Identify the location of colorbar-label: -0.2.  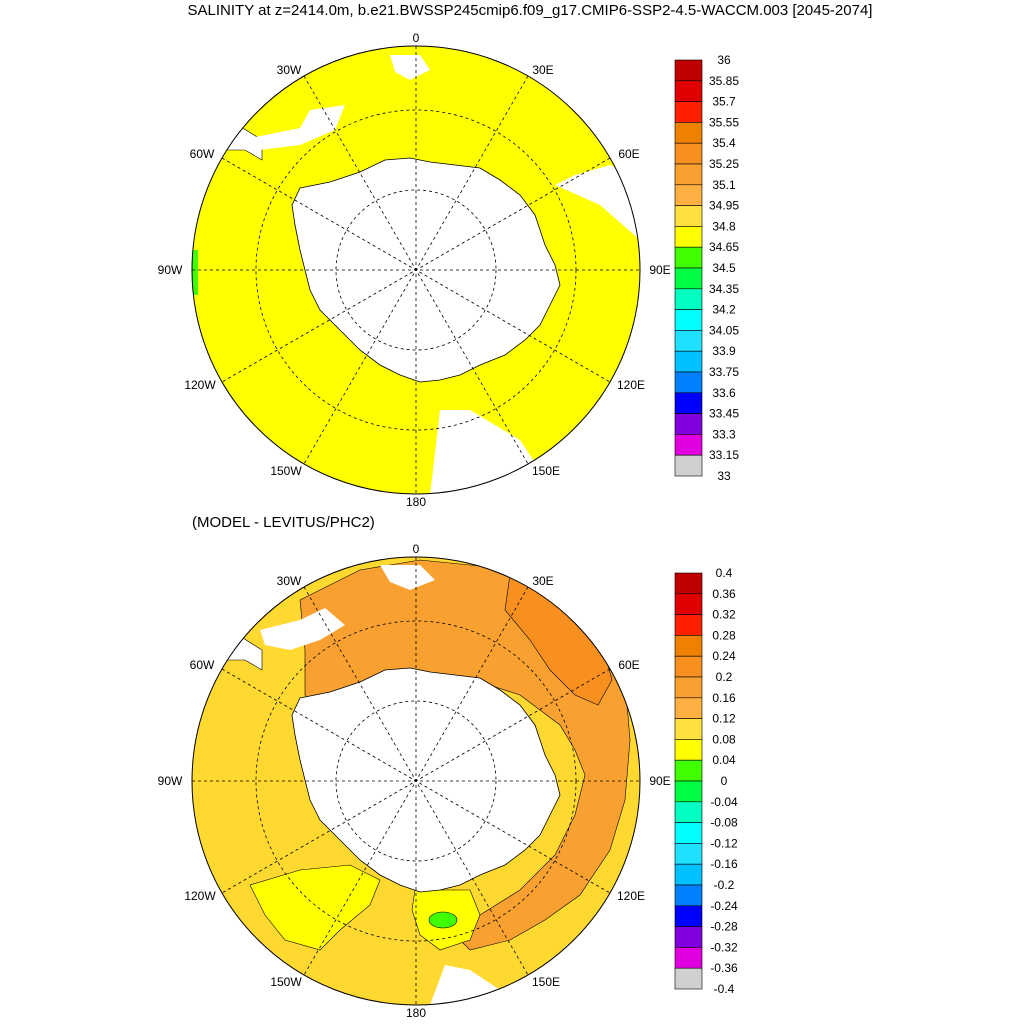
(724, 885).